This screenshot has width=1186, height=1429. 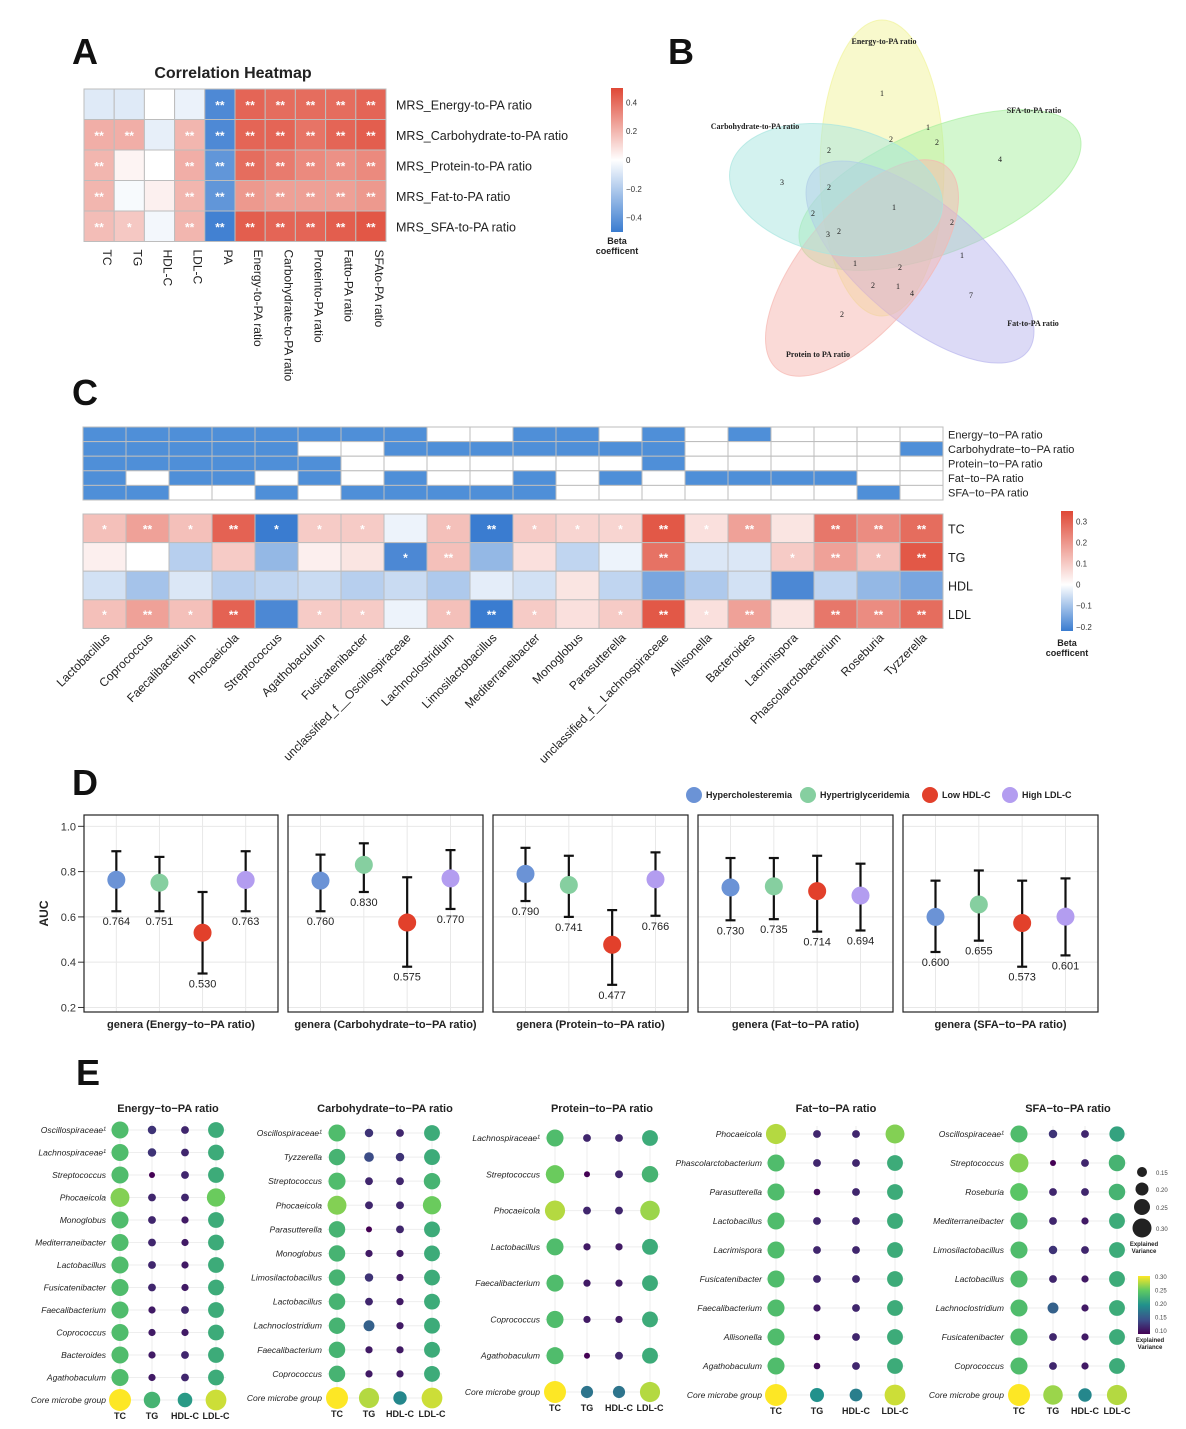 What do you see at coordinates (977, 1163) in the screenshot?
I see `taxon-label: Streptococcus` at bounding box center [977, 1163].